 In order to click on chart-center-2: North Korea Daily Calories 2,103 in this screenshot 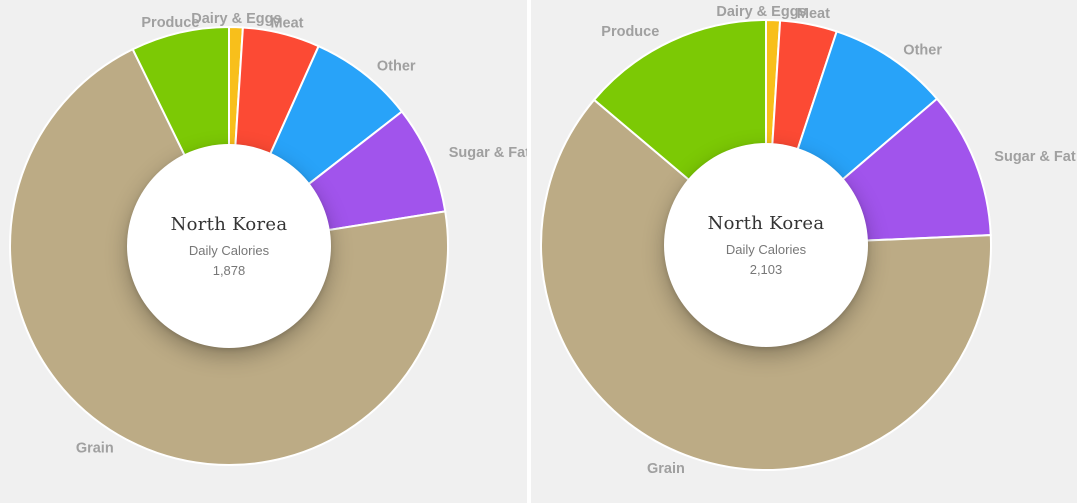, I will do `click(766, 245)`.